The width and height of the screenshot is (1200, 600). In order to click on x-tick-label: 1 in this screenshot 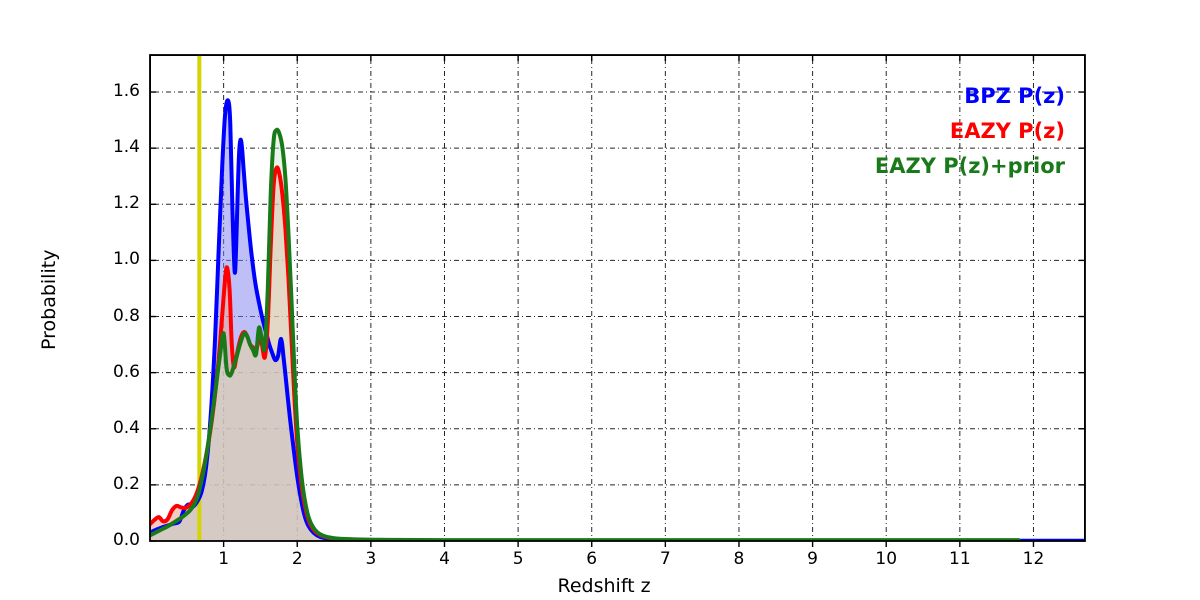, I will do `click(224, 559)`.